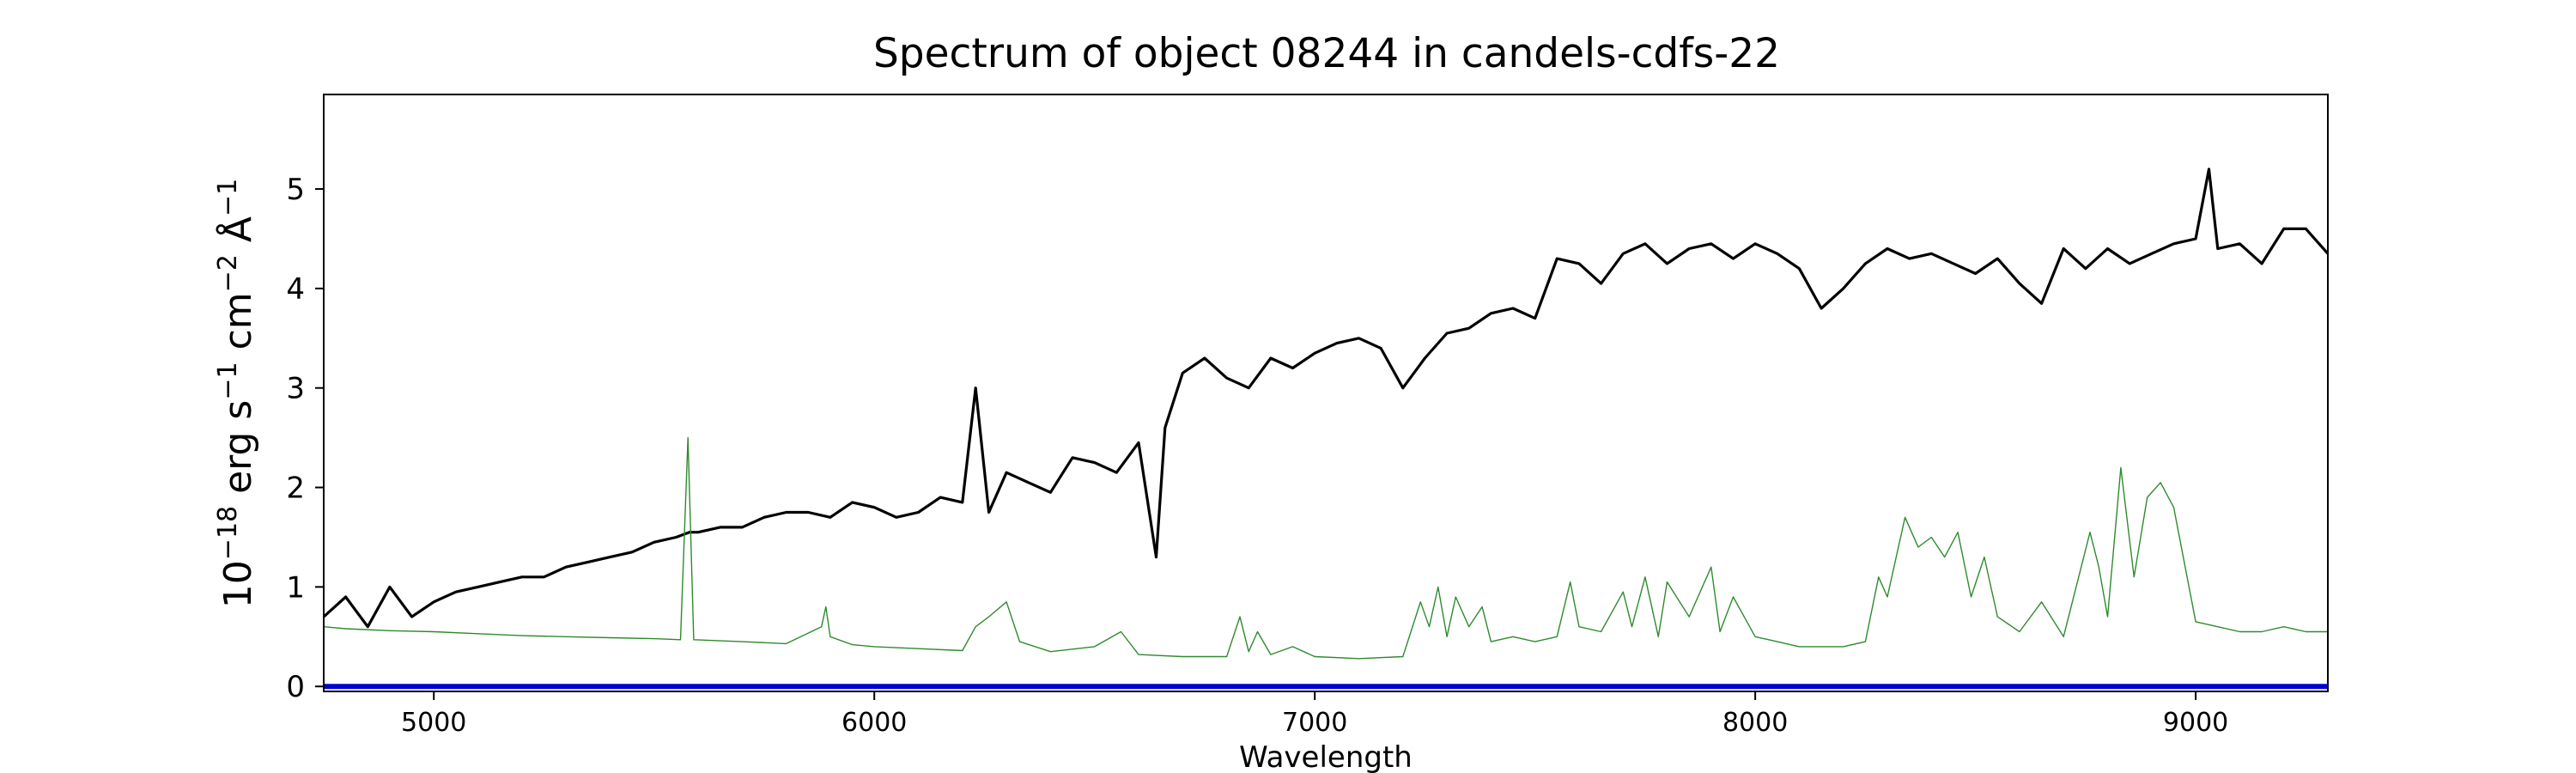  I want to click on x-tick-label: 6000, so click(874, 723).